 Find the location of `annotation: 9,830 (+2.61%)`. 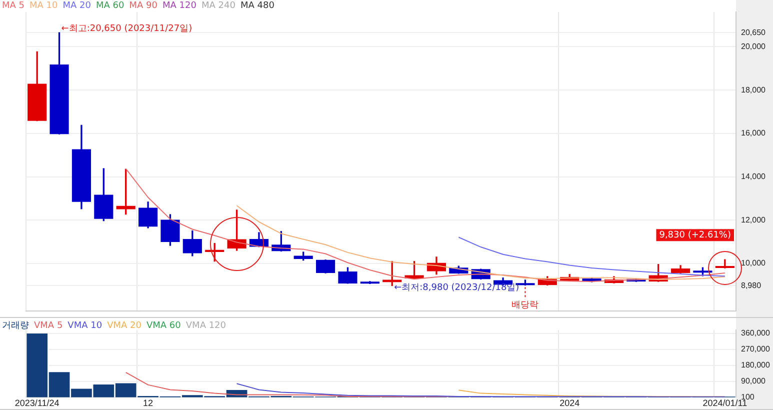

annotation: 9,830 (+2.61%) is located at coordinates (695, 235).